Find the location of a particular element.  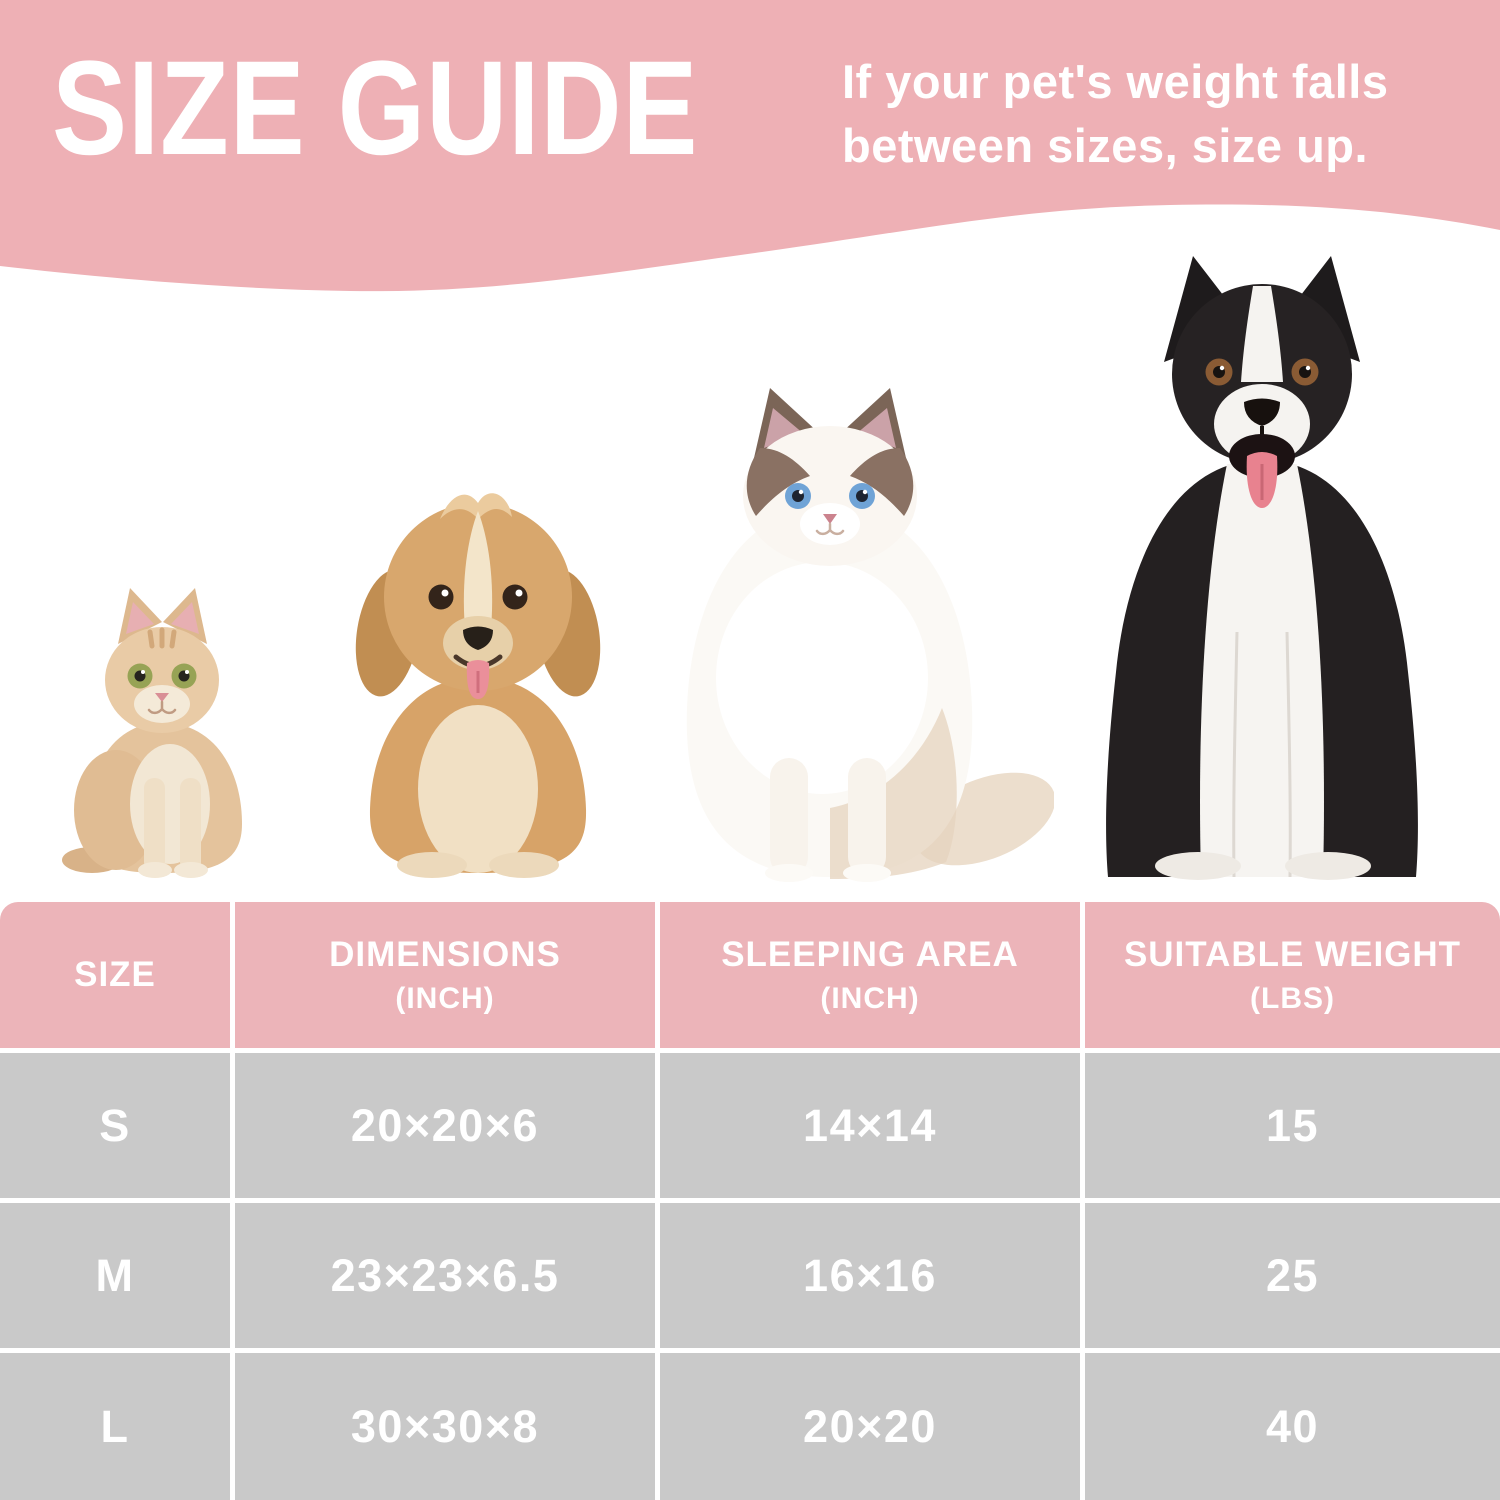

column-header-size: SIZE is located at coordinates (115, 975).